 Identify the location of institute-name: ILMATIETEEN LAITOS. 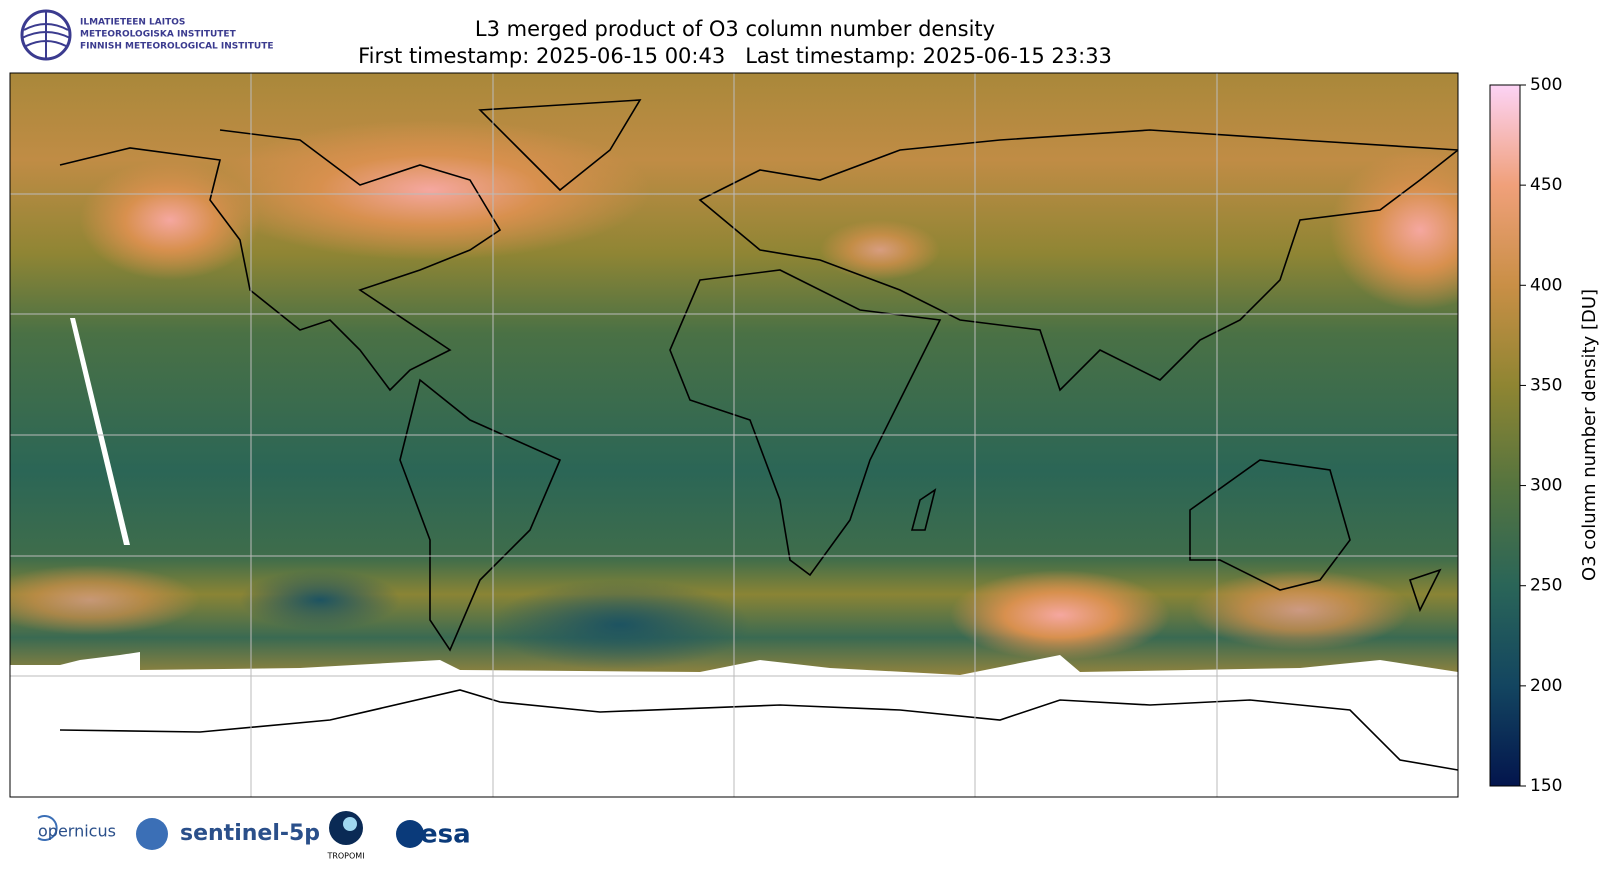
(132, 23).